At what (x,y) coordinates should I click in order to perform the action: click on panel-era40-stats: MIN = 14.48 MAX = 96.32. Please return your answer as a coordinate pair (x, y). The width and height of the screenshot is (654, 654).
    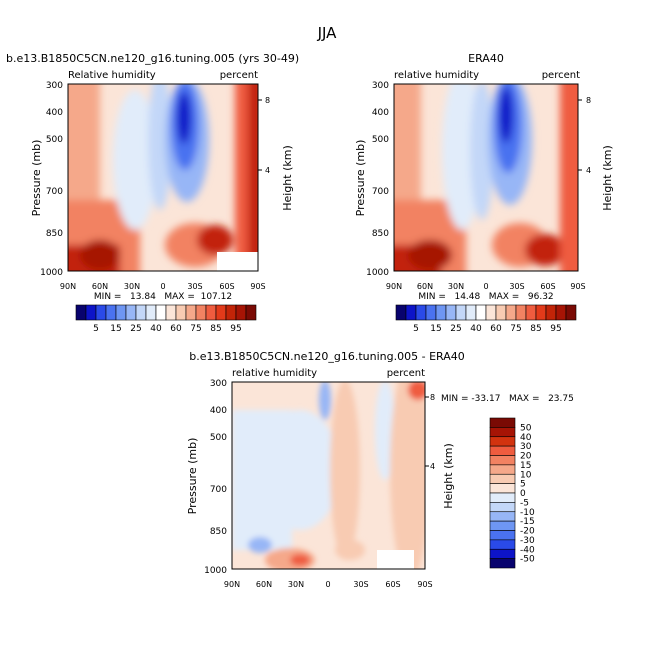
    Looking at the image, I should click on (485, 297).